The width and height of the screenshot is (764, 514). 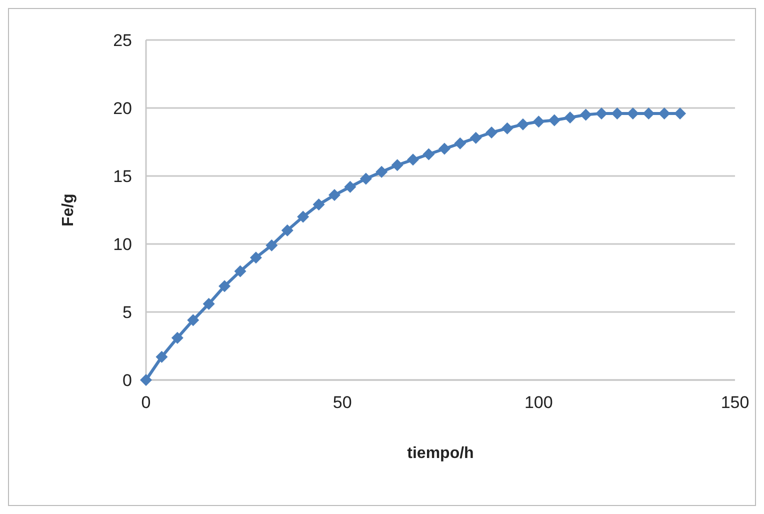 What do you see at coordinates (440, 453) in the screenshot?
I see `x-axis-title: tiempo/h` at bounding box center [440, 453].